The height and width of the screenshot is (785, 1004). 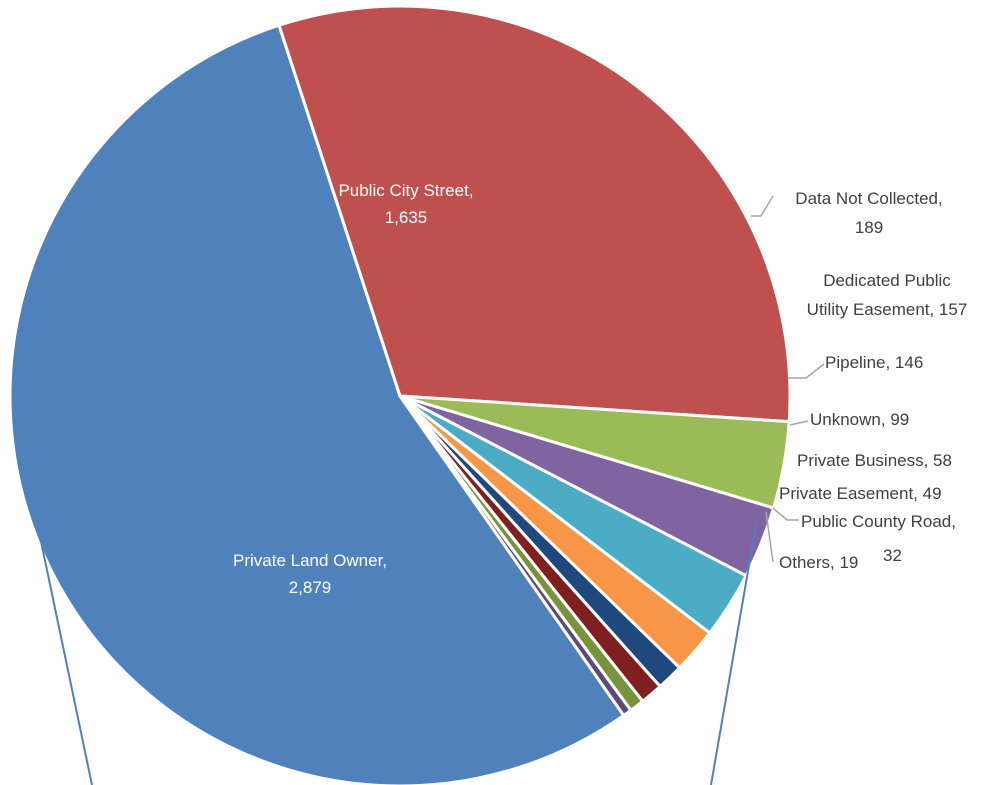 What do you see at coordinates (799, 423) in the screenshot?
I see `leader-line-unknown` at bounding box center [799, 423].